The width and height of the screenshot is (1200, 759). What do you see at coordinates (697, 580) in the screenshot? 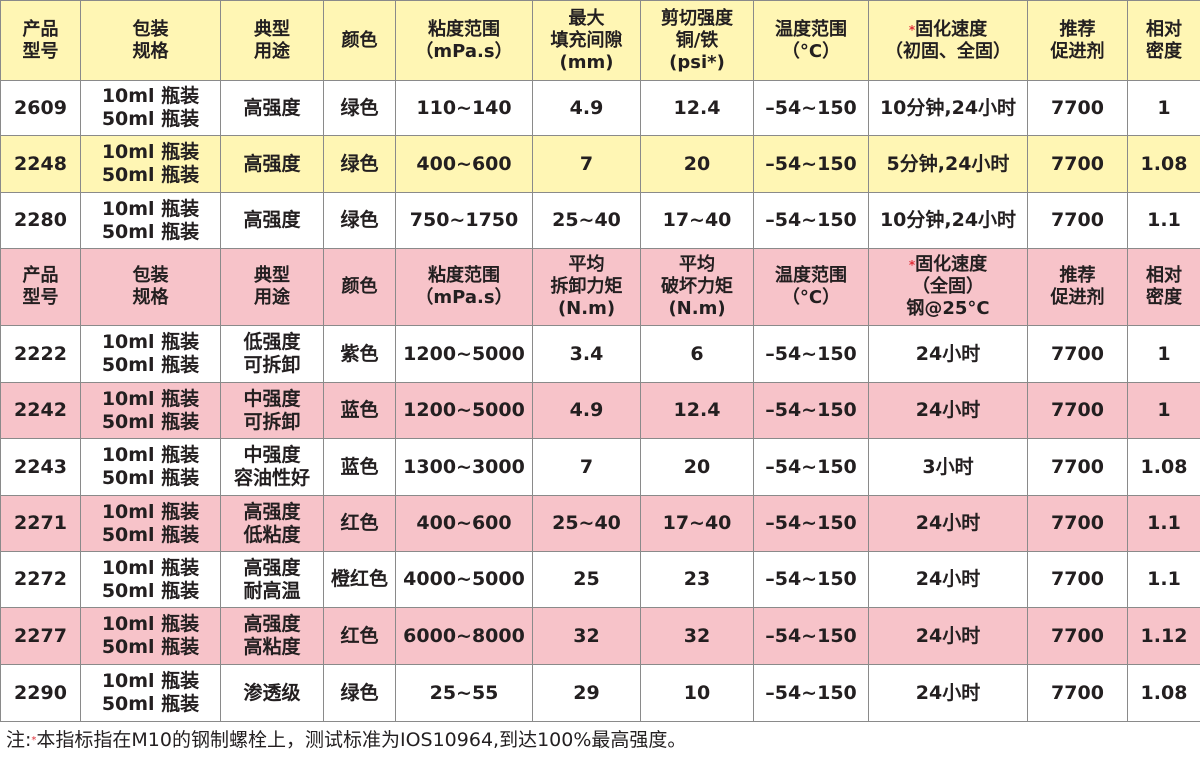
I see `cell-col7: 23` at bounding box center [697, 580].